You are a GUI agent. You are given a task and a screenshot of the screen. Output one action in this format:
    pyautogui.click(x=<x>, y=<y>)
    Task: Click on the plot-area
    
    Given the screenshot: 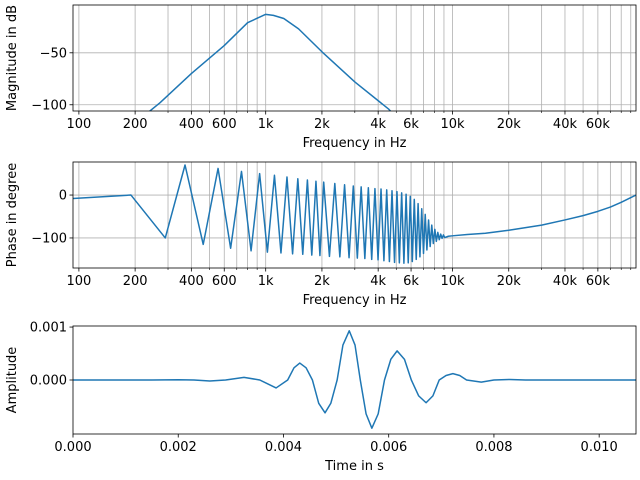 What is the action you would take?
    pyautogui.click(x=270, y=62)
    